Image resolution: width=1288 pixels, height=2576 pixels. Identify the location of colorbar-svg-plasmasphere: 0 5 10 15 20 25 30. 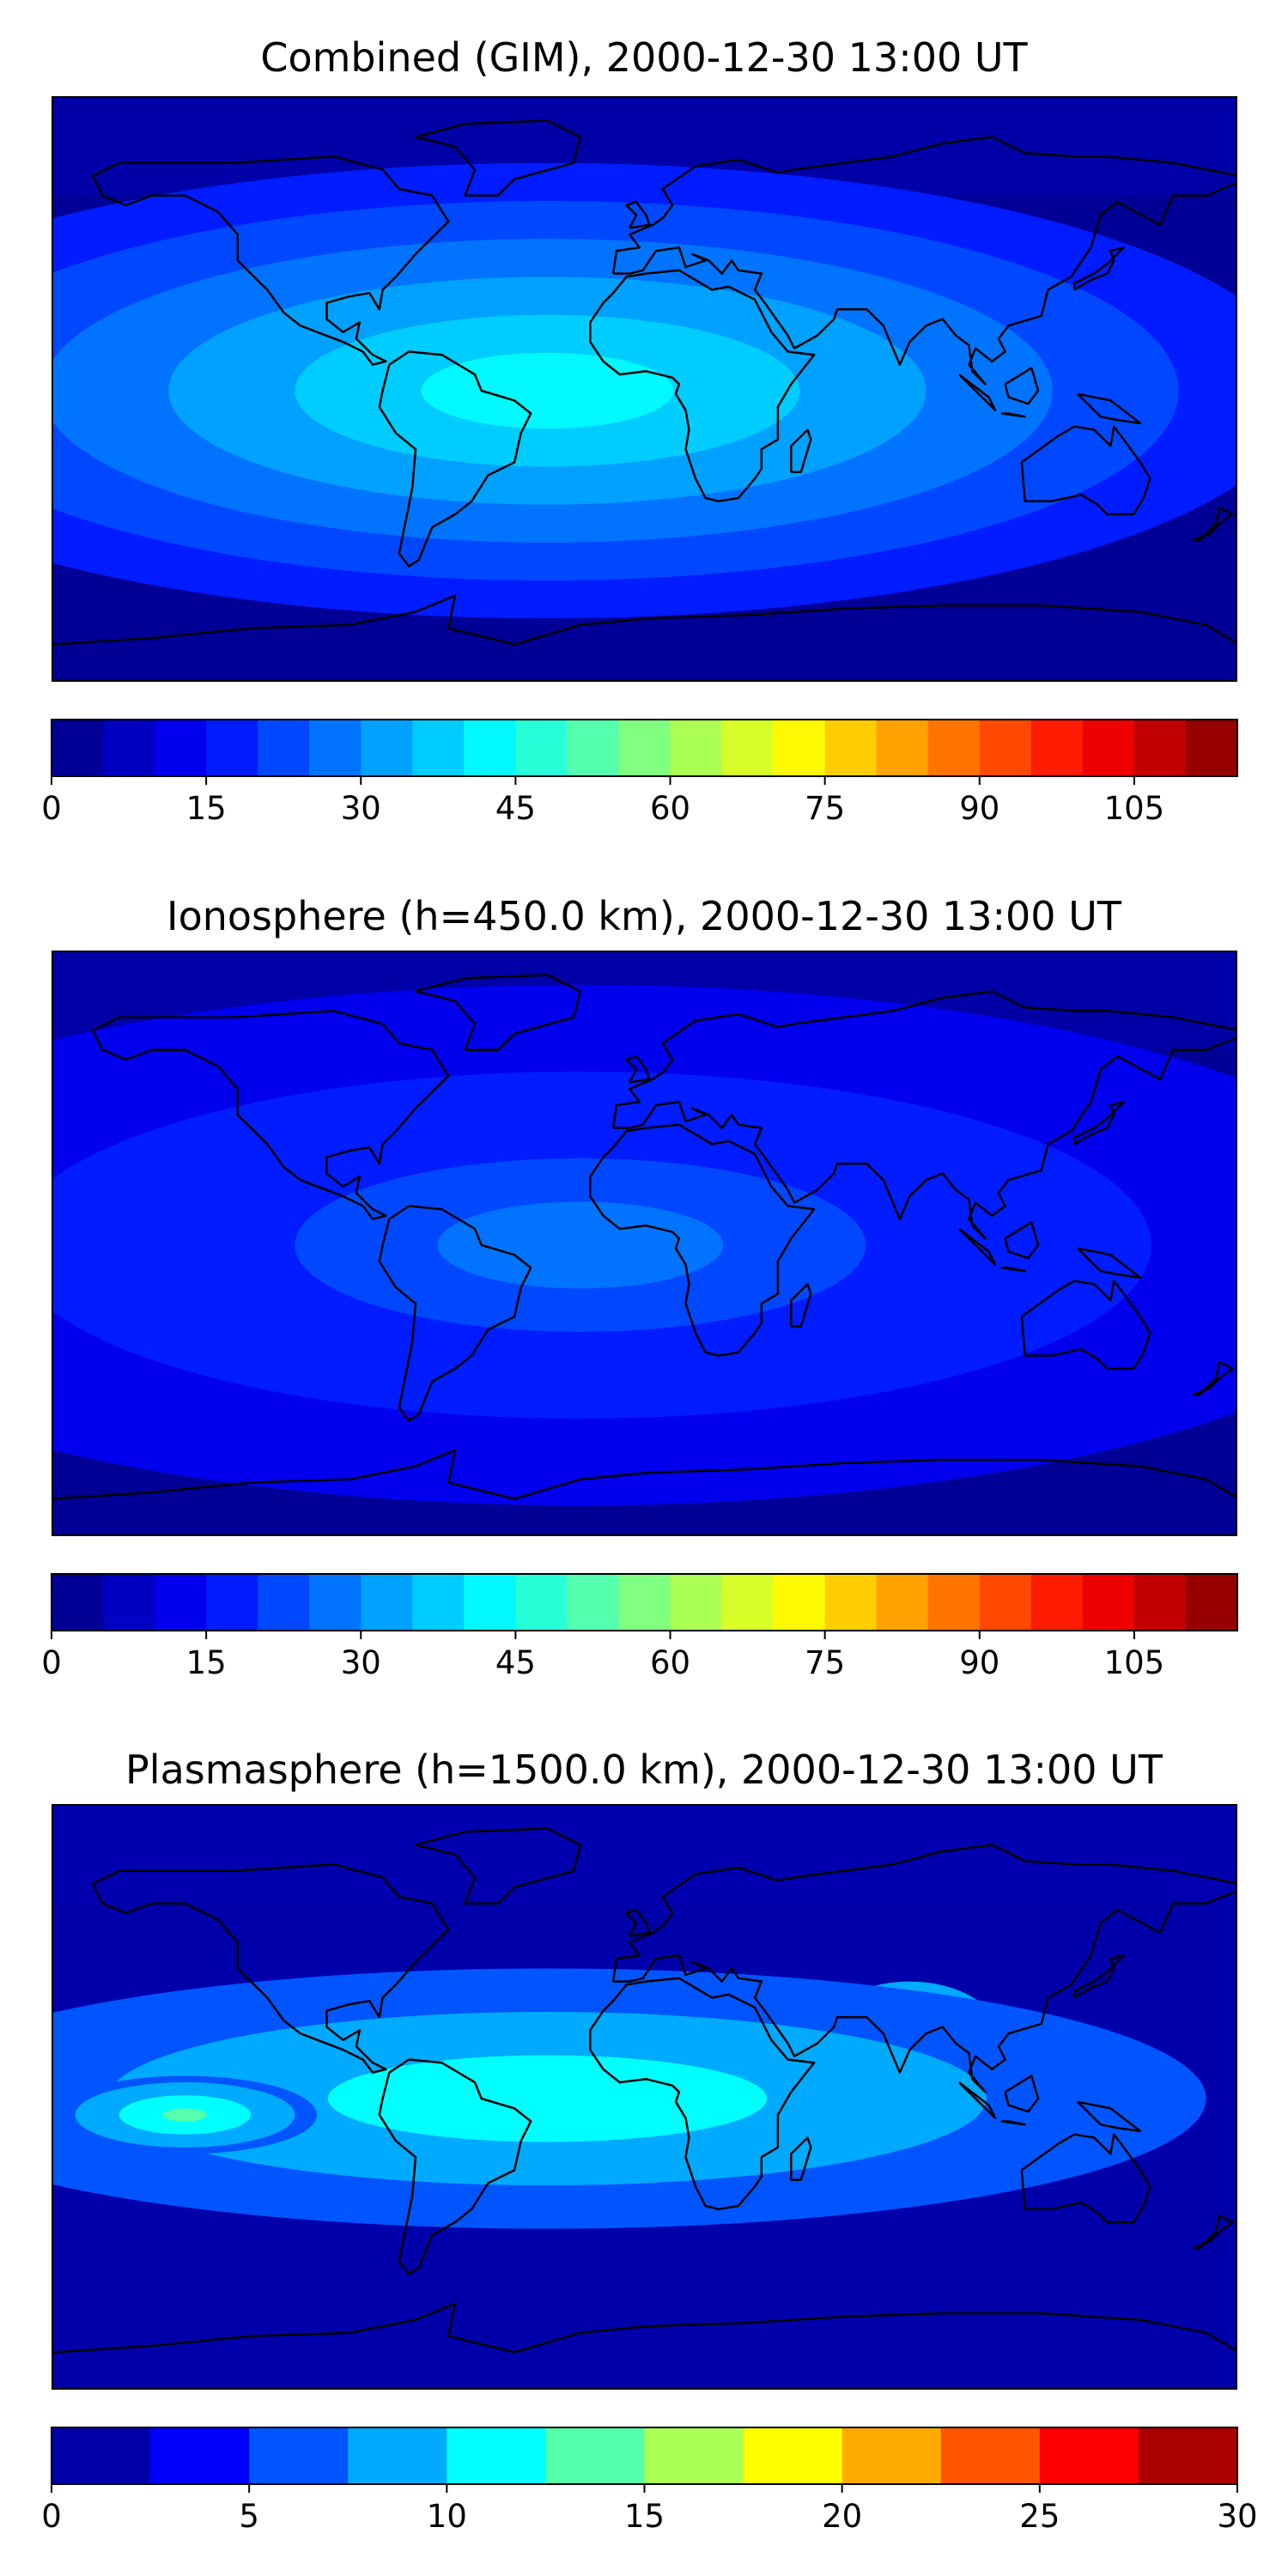
(649, 2481).